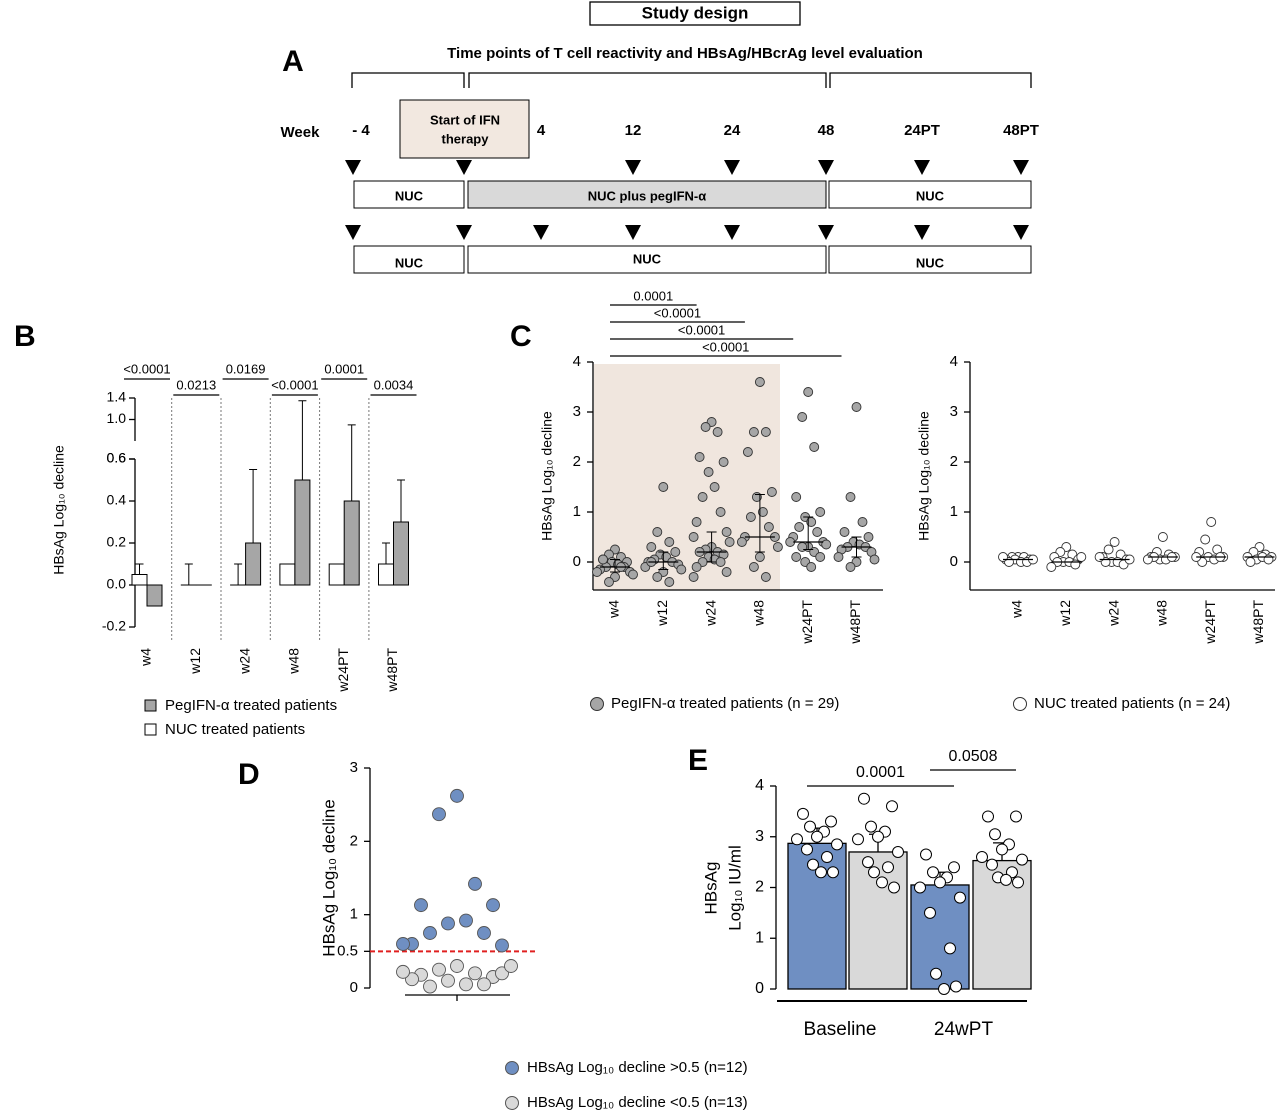 The height and width of the screenshot is (1116, 1280). I want to click on legend-label: HBsAg Log₁₀ decline <0.5 (n=13), so click(637, 1102).